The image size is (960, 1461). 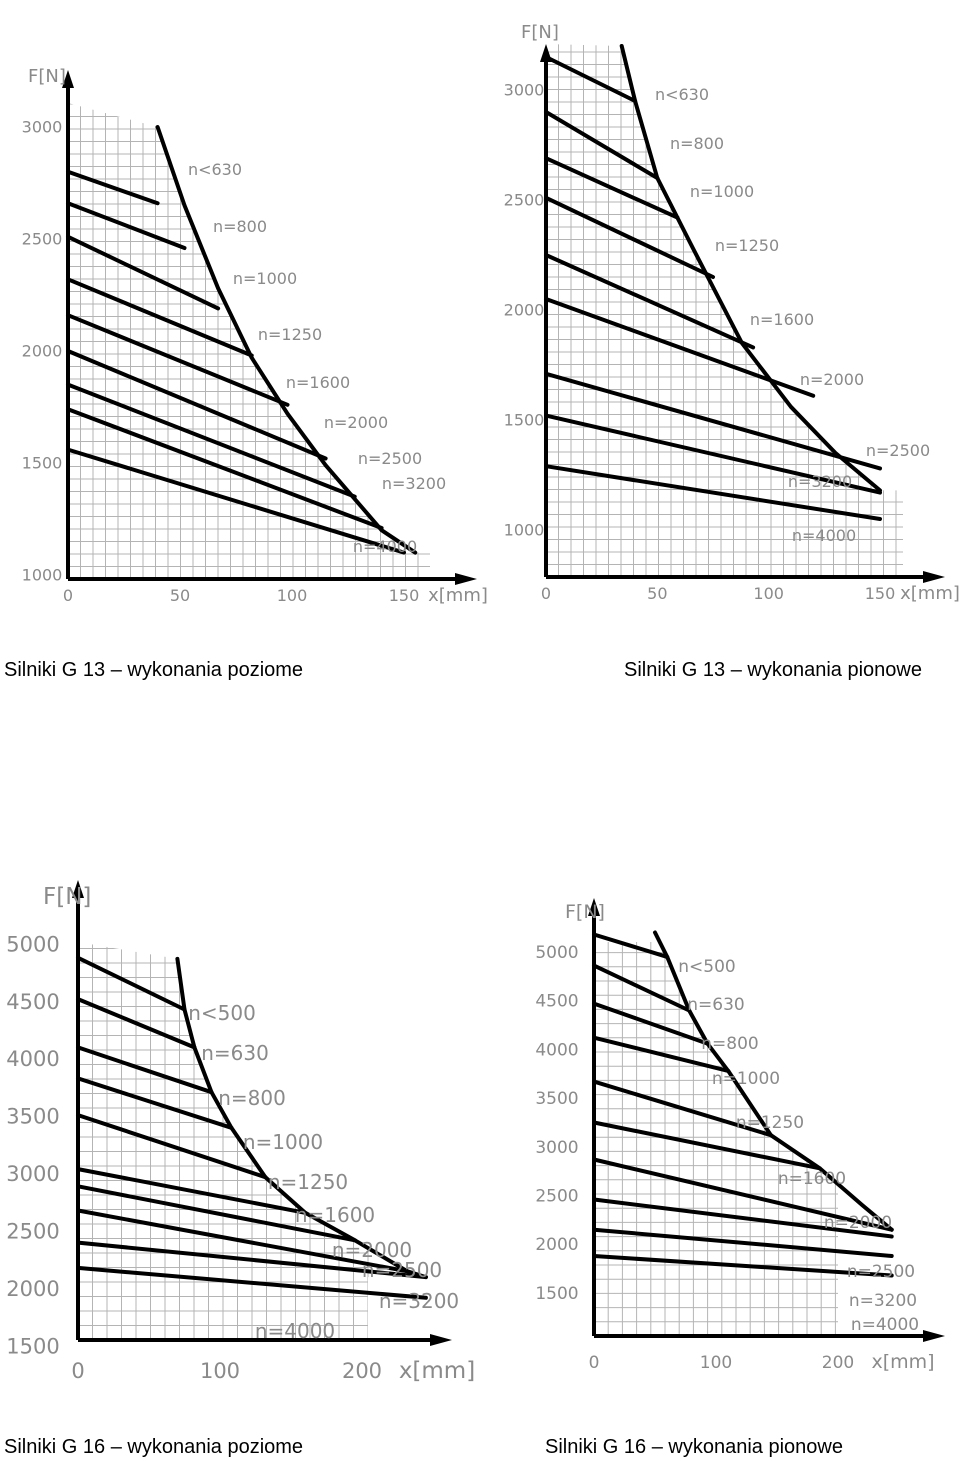 I want to click on series-line-n<630, so click(x=113, y=187).